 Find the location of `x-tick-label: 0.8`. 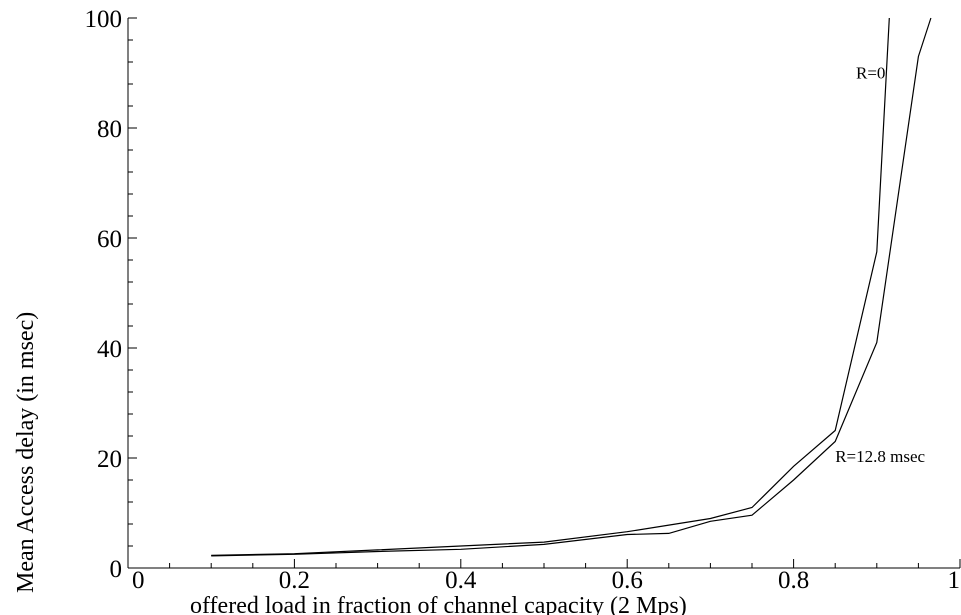

x-tick-label: 0.8 is located at coordinates (793, 580).